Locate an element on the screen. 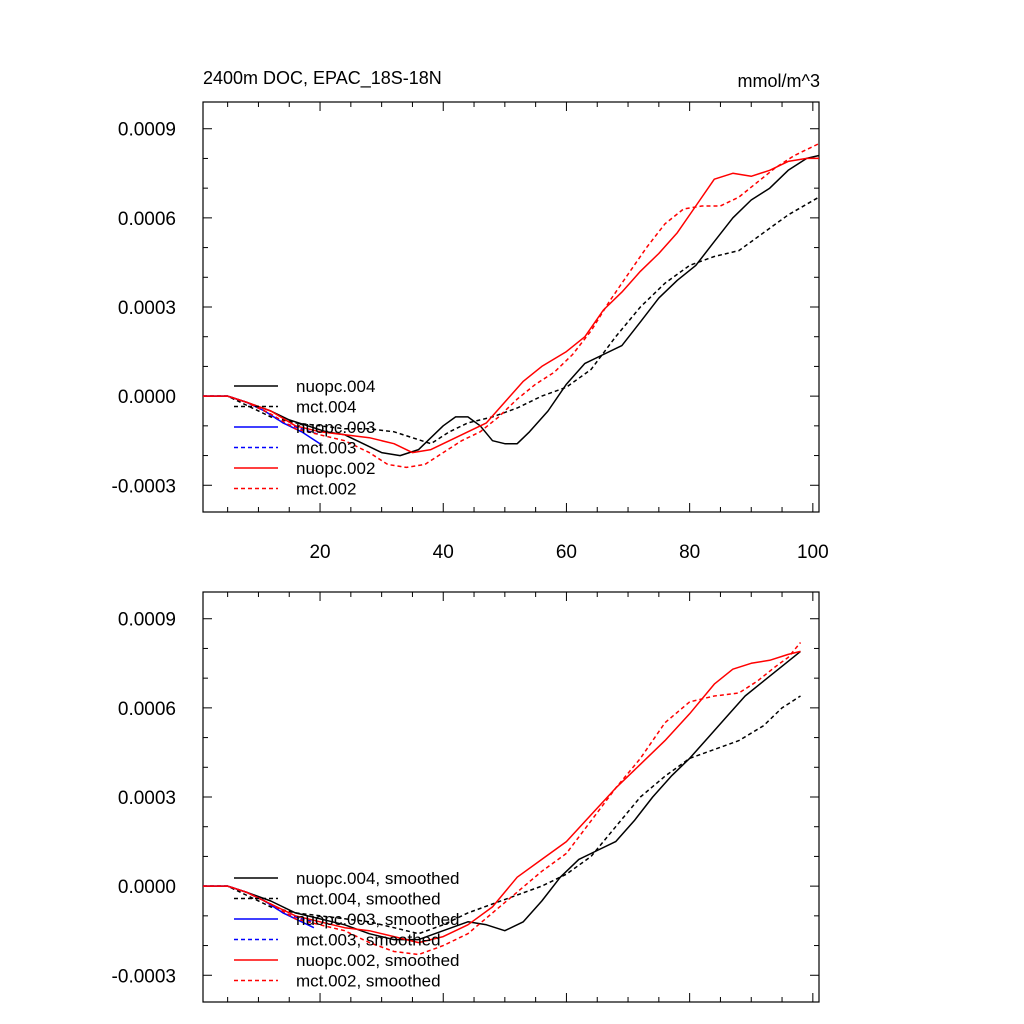  legend-label: nuopc.002, smoothed is located at coordinates (378, 960).